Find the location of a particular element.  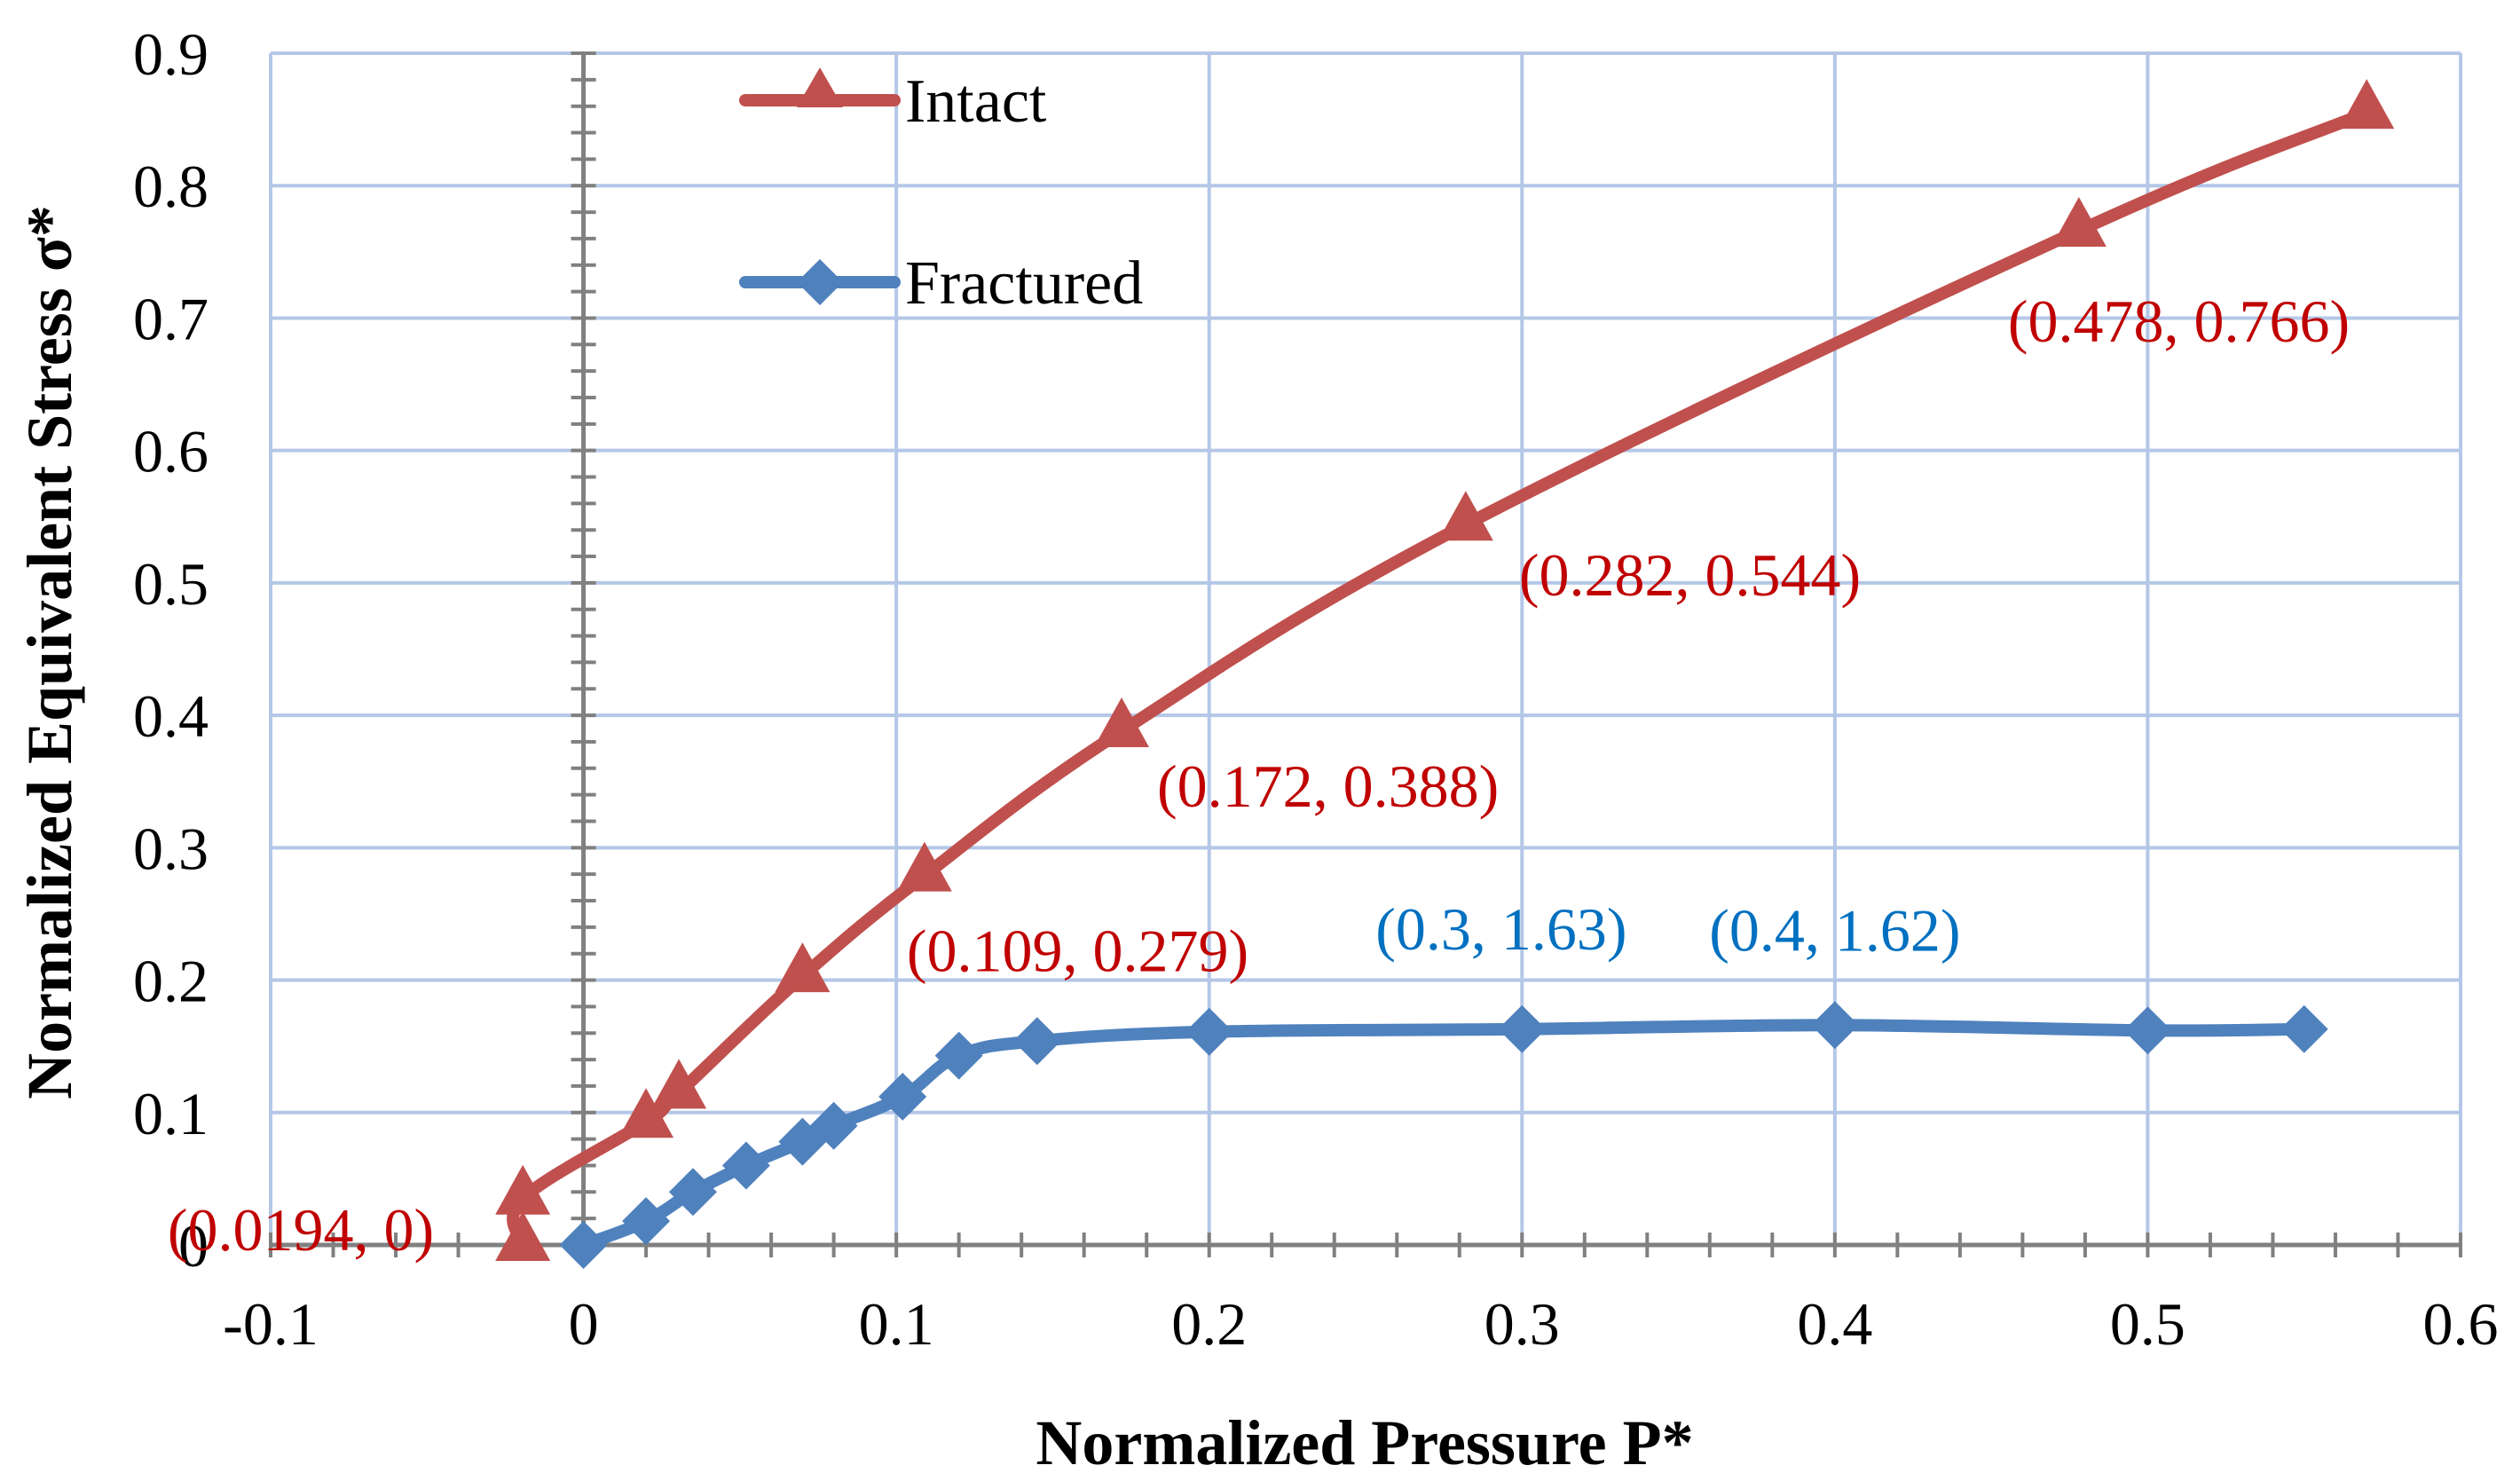

x-tick-label-7: 0.6 is located at coordinates (2461, 1324).